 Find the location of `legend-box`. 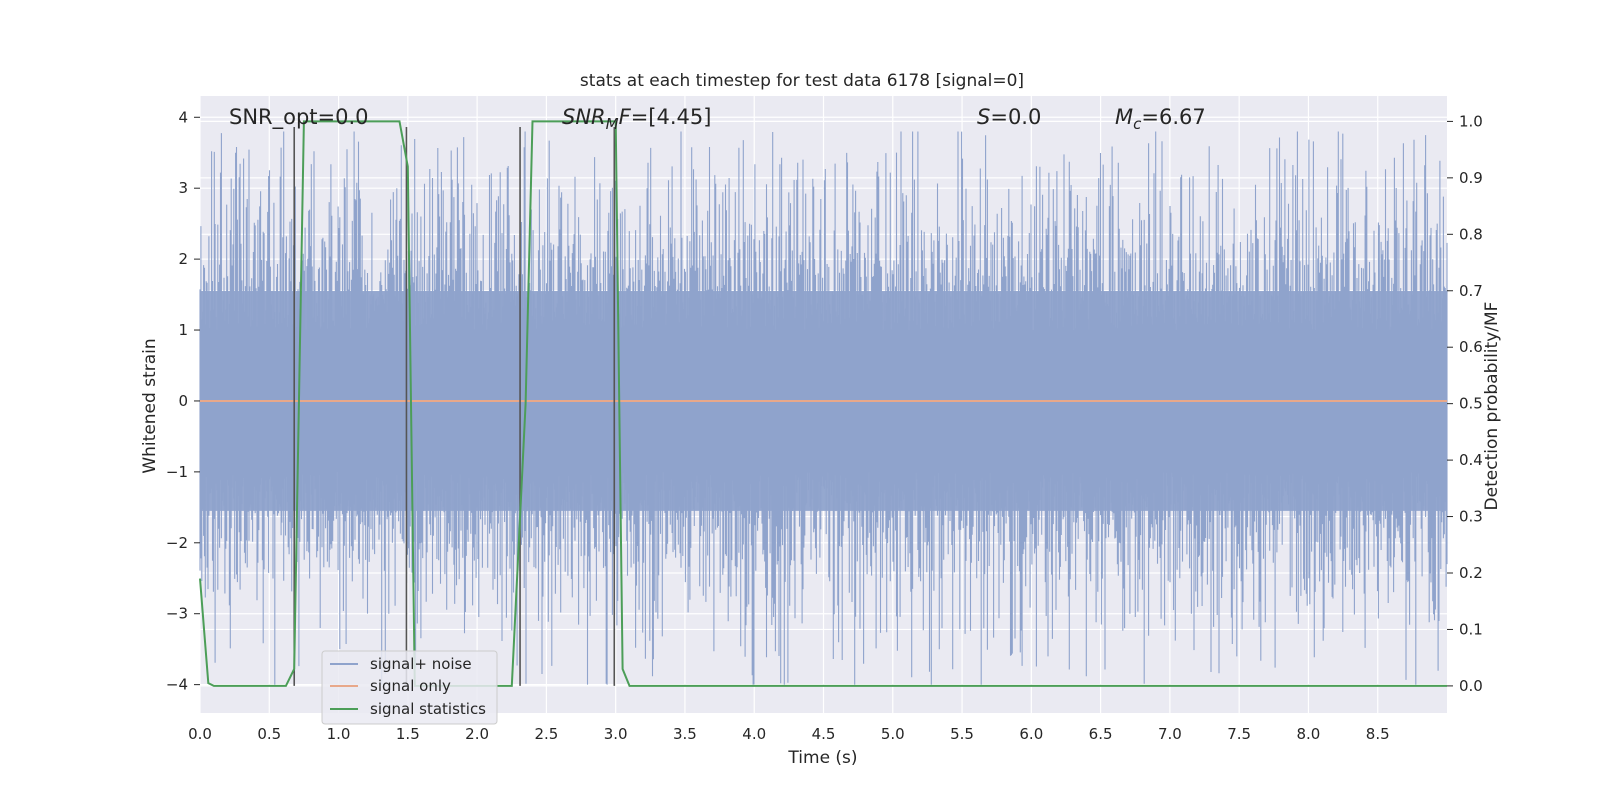

legend-box is located at coordinates (409, 687).